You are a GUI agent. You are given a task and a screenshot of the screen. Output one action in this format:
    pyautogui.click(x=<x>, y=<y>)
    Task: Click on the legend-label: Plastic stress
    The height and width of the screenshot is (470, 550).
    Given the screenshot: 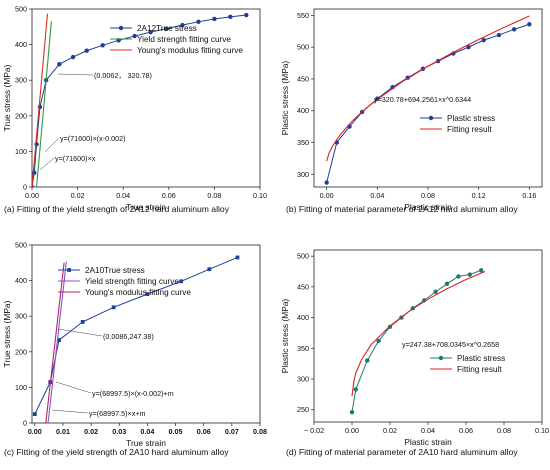 What is the action you would take?
    pyautogui.click(x=471, y=118)
    